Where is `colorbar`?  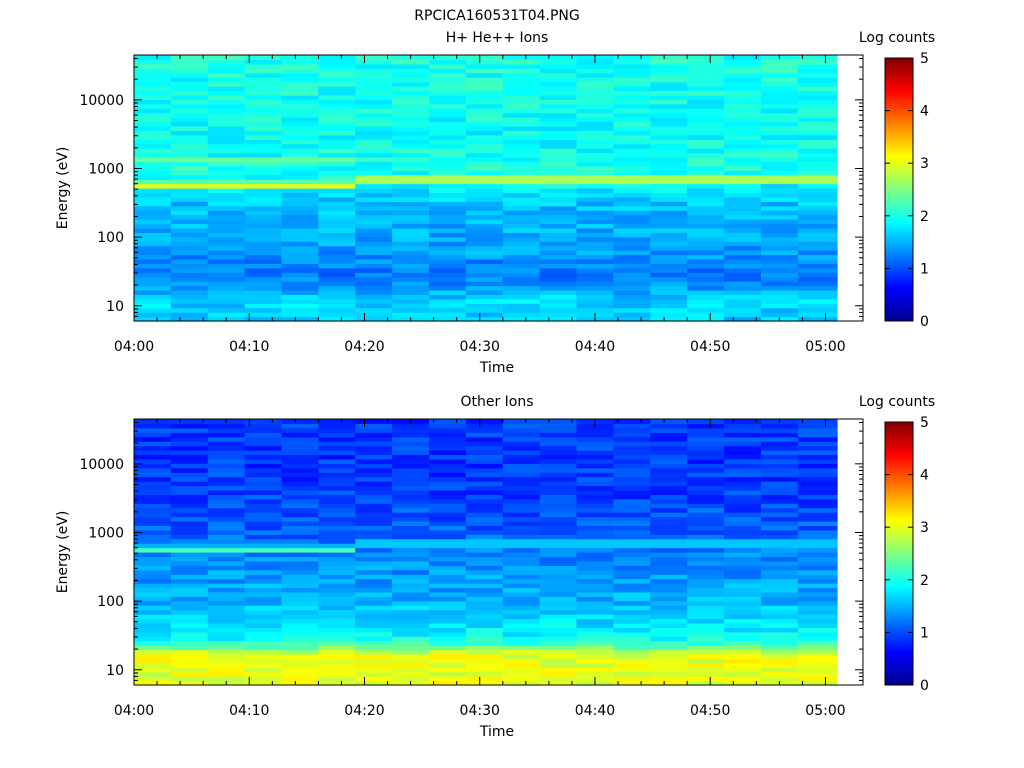 colorbar is located at coordinates (899, 189).